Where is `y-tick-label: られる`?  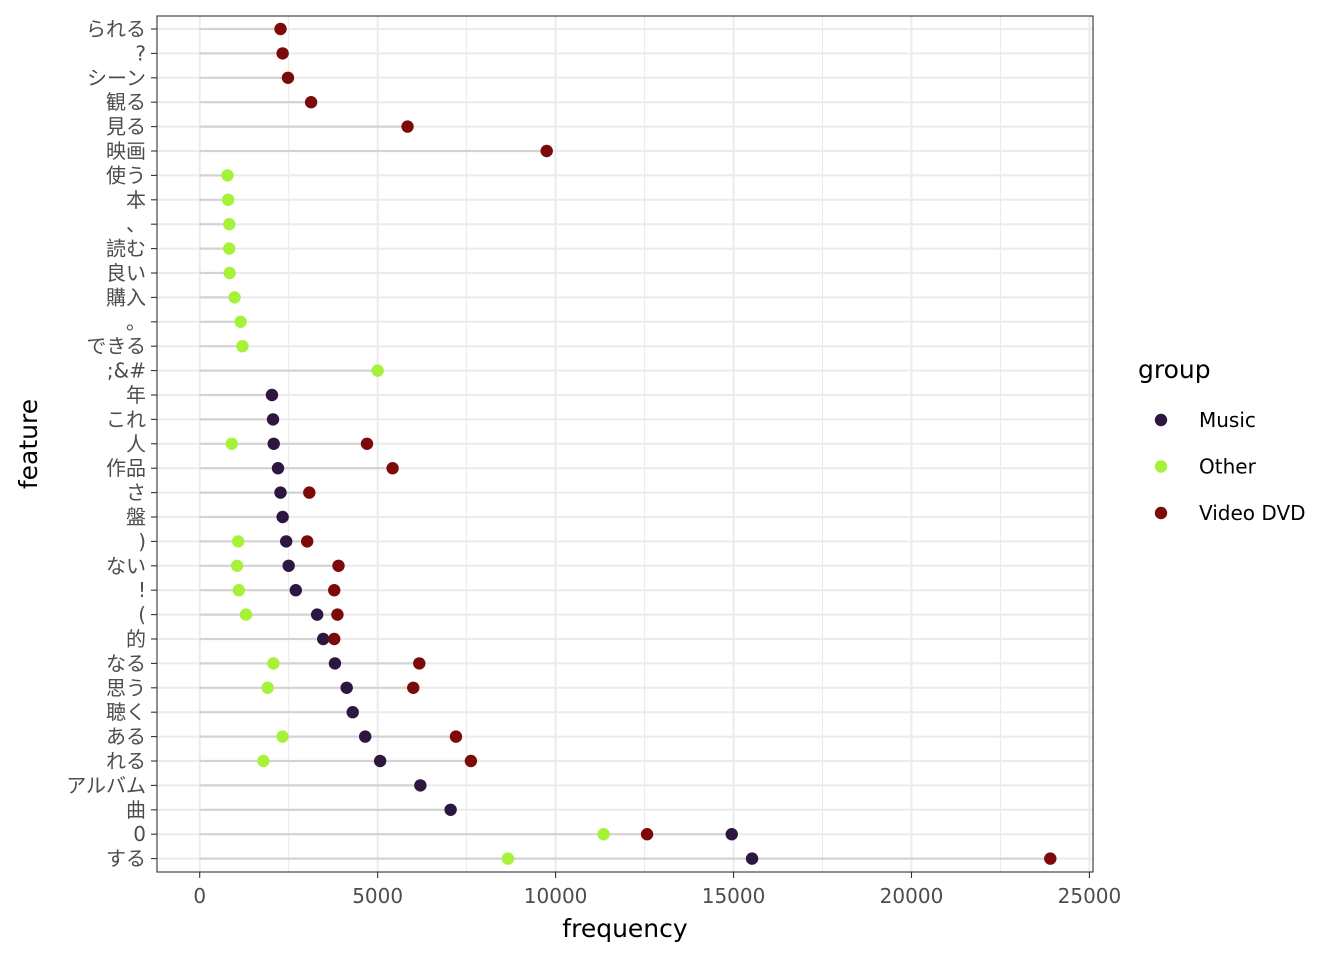
y-tick-label: られる is located at coordinates (116, 29).